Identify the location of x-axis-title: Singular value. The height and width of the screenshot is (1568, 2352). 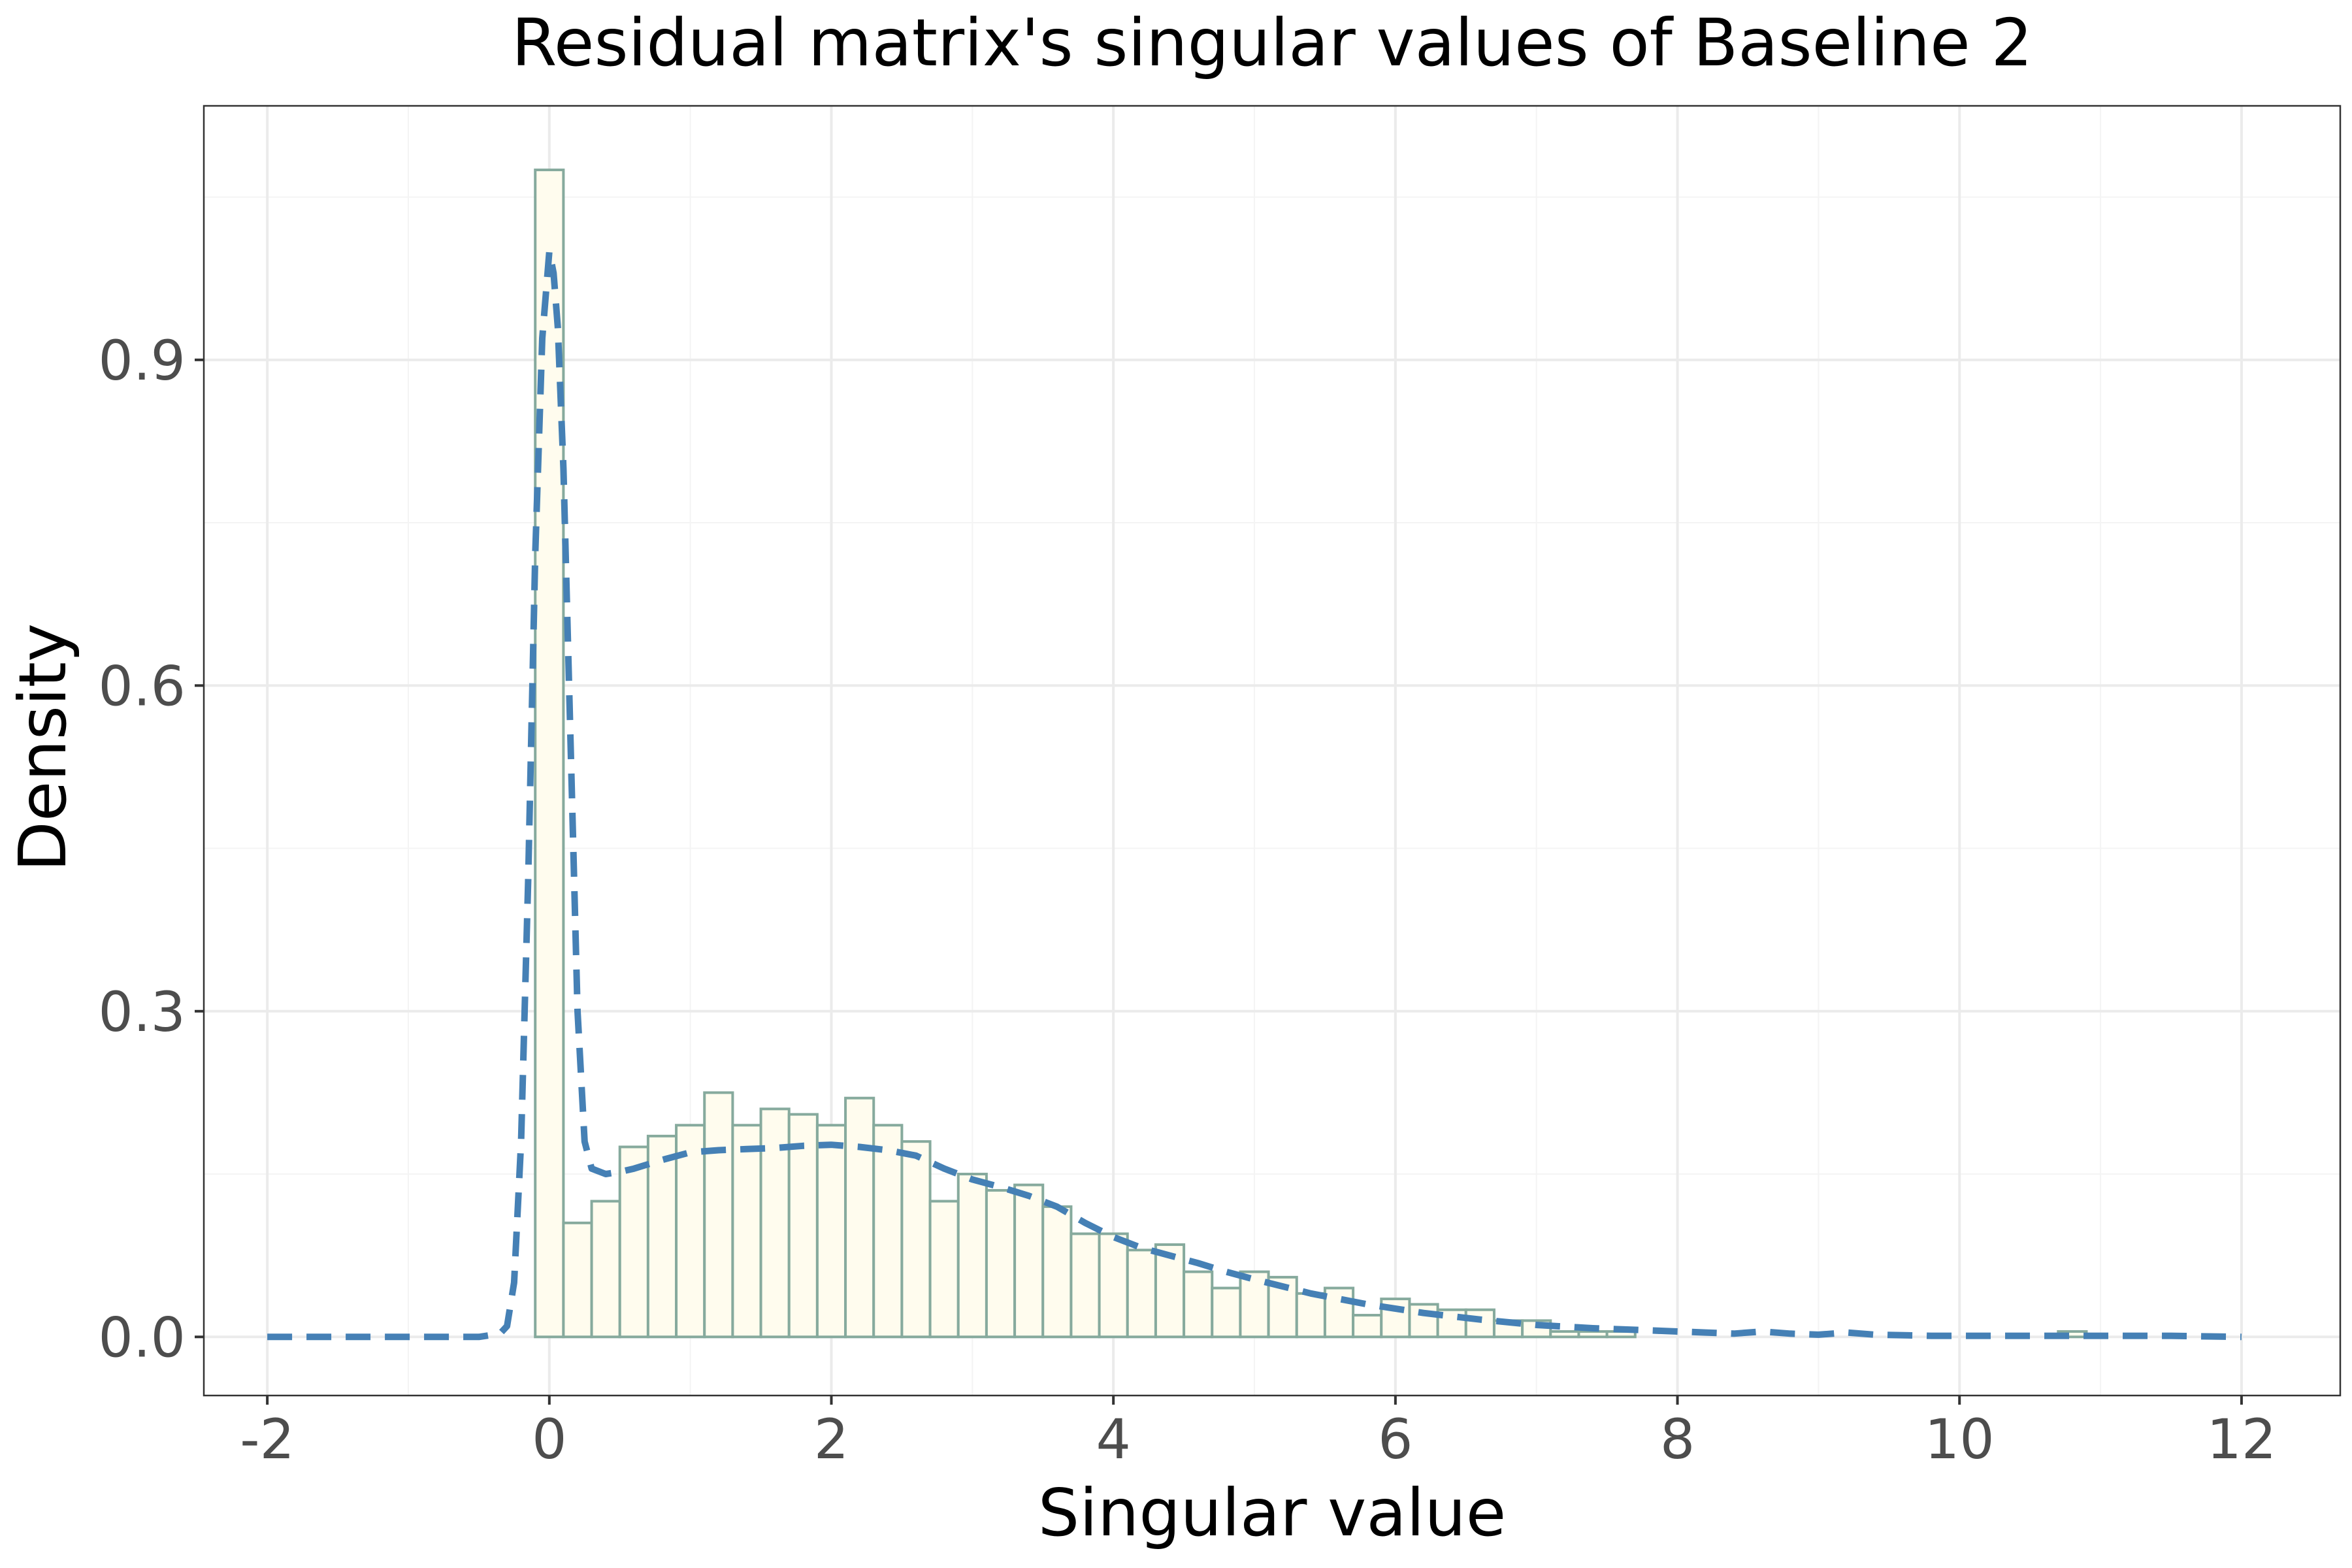
(1272, 1513).